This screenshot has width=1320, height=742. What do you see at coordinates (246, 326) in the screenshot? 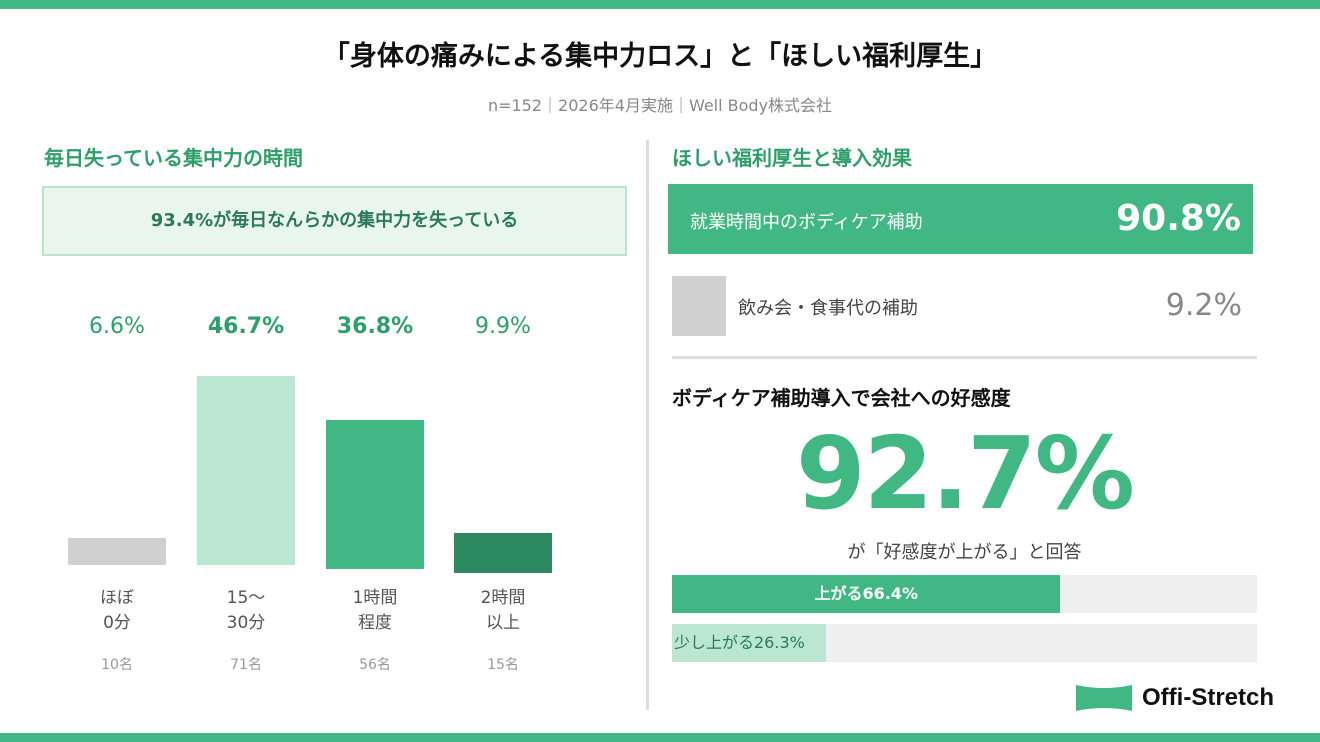
I see `value-label: 46.7%` at bounding box center [246, 326].